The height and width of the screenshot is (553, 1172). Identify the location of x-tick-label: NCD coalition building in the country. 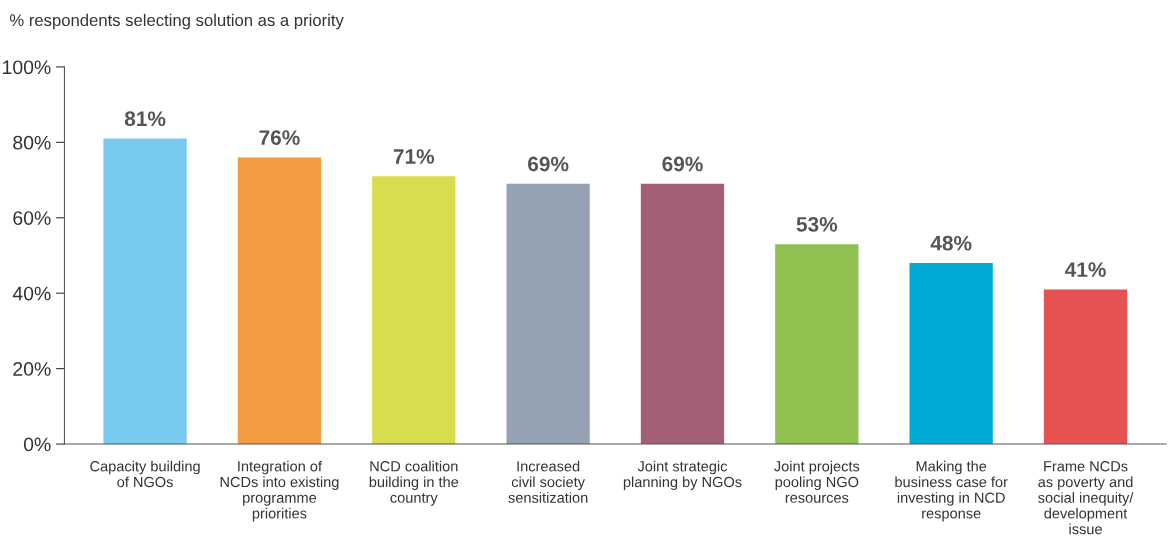
(414, 483).